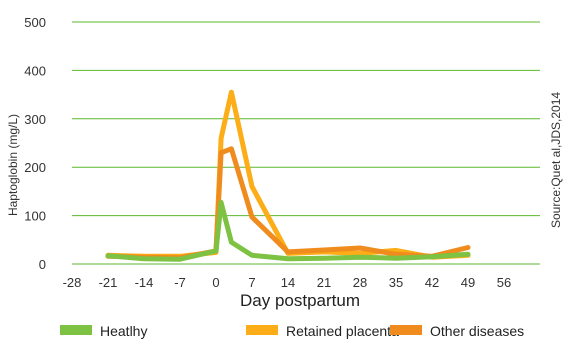 The height and width of the screenshot is (343, 567). What do you see at coordinates (324, 282) in the screenshot?
I see `x-tick-label: 21` at bounding box center [324, 282].